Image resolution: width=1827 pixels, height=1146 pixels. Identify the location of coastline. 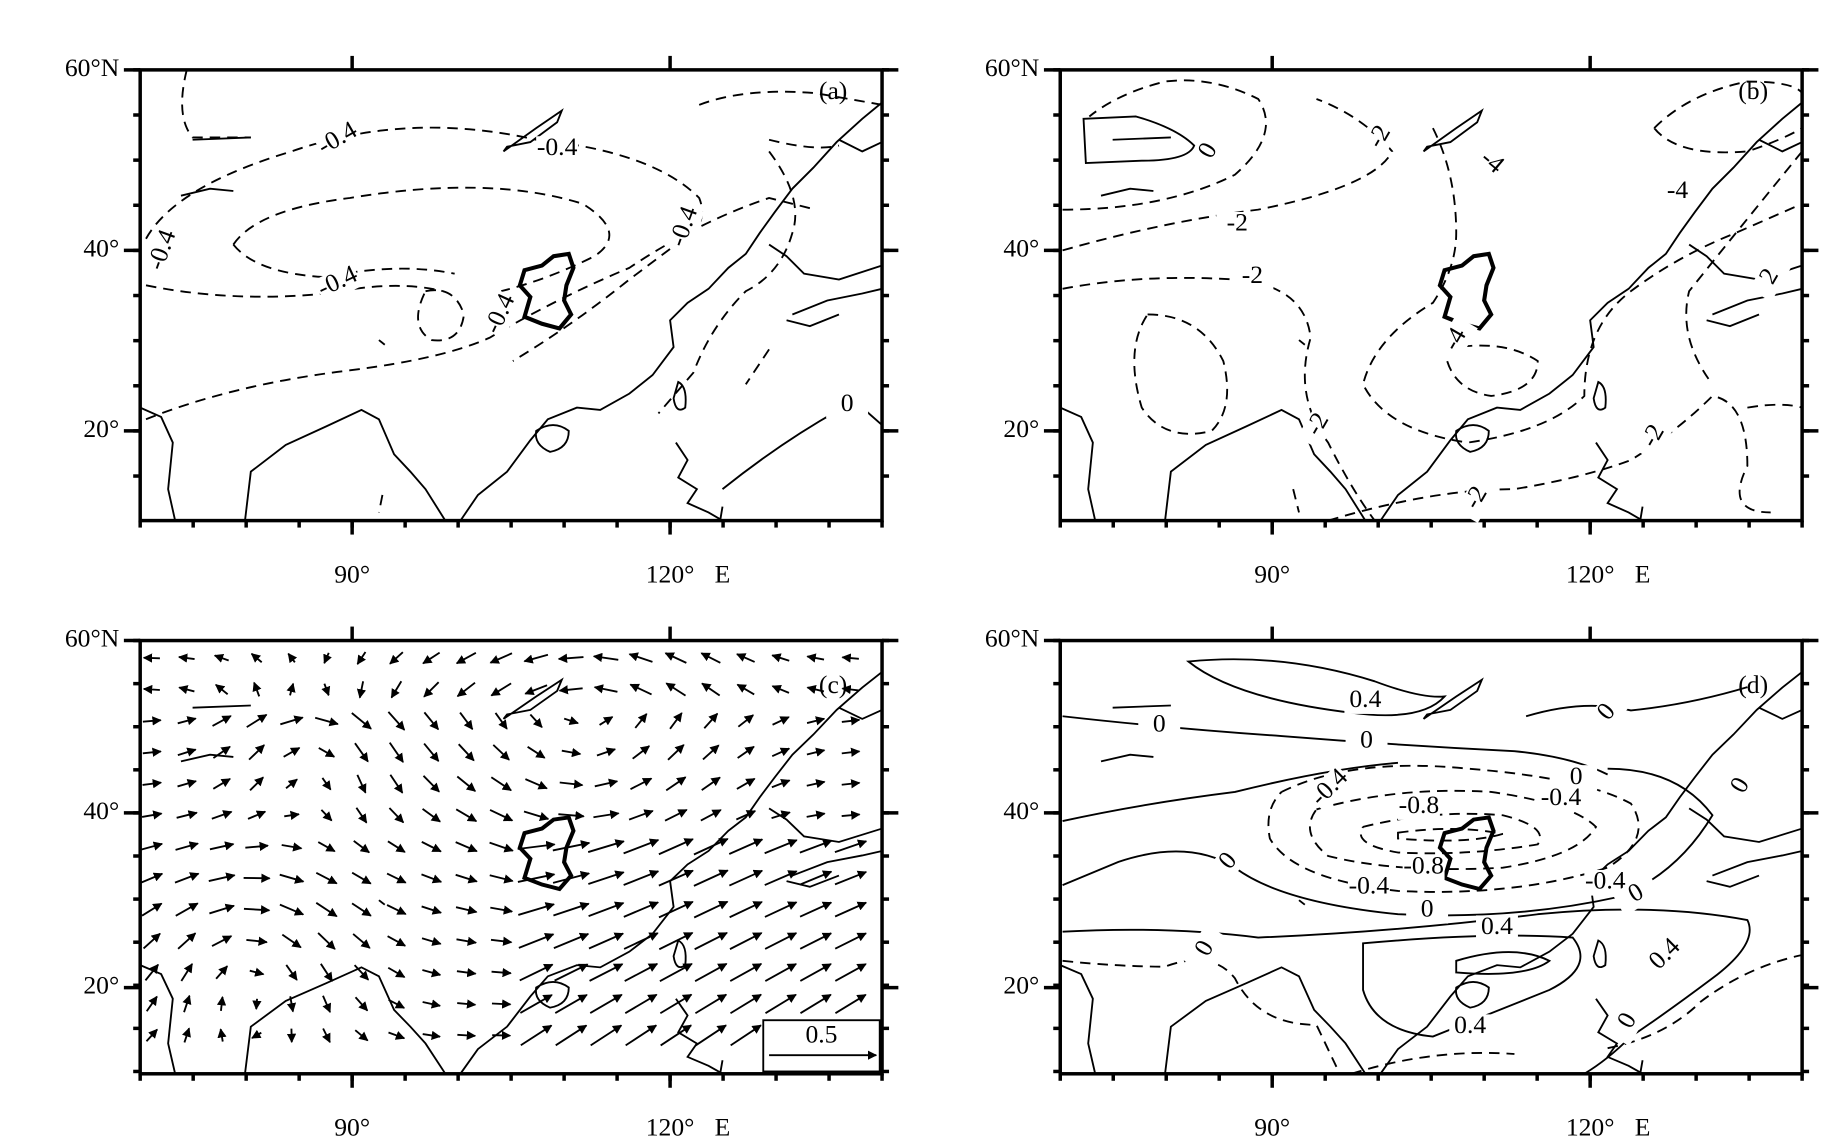
(511, 873).